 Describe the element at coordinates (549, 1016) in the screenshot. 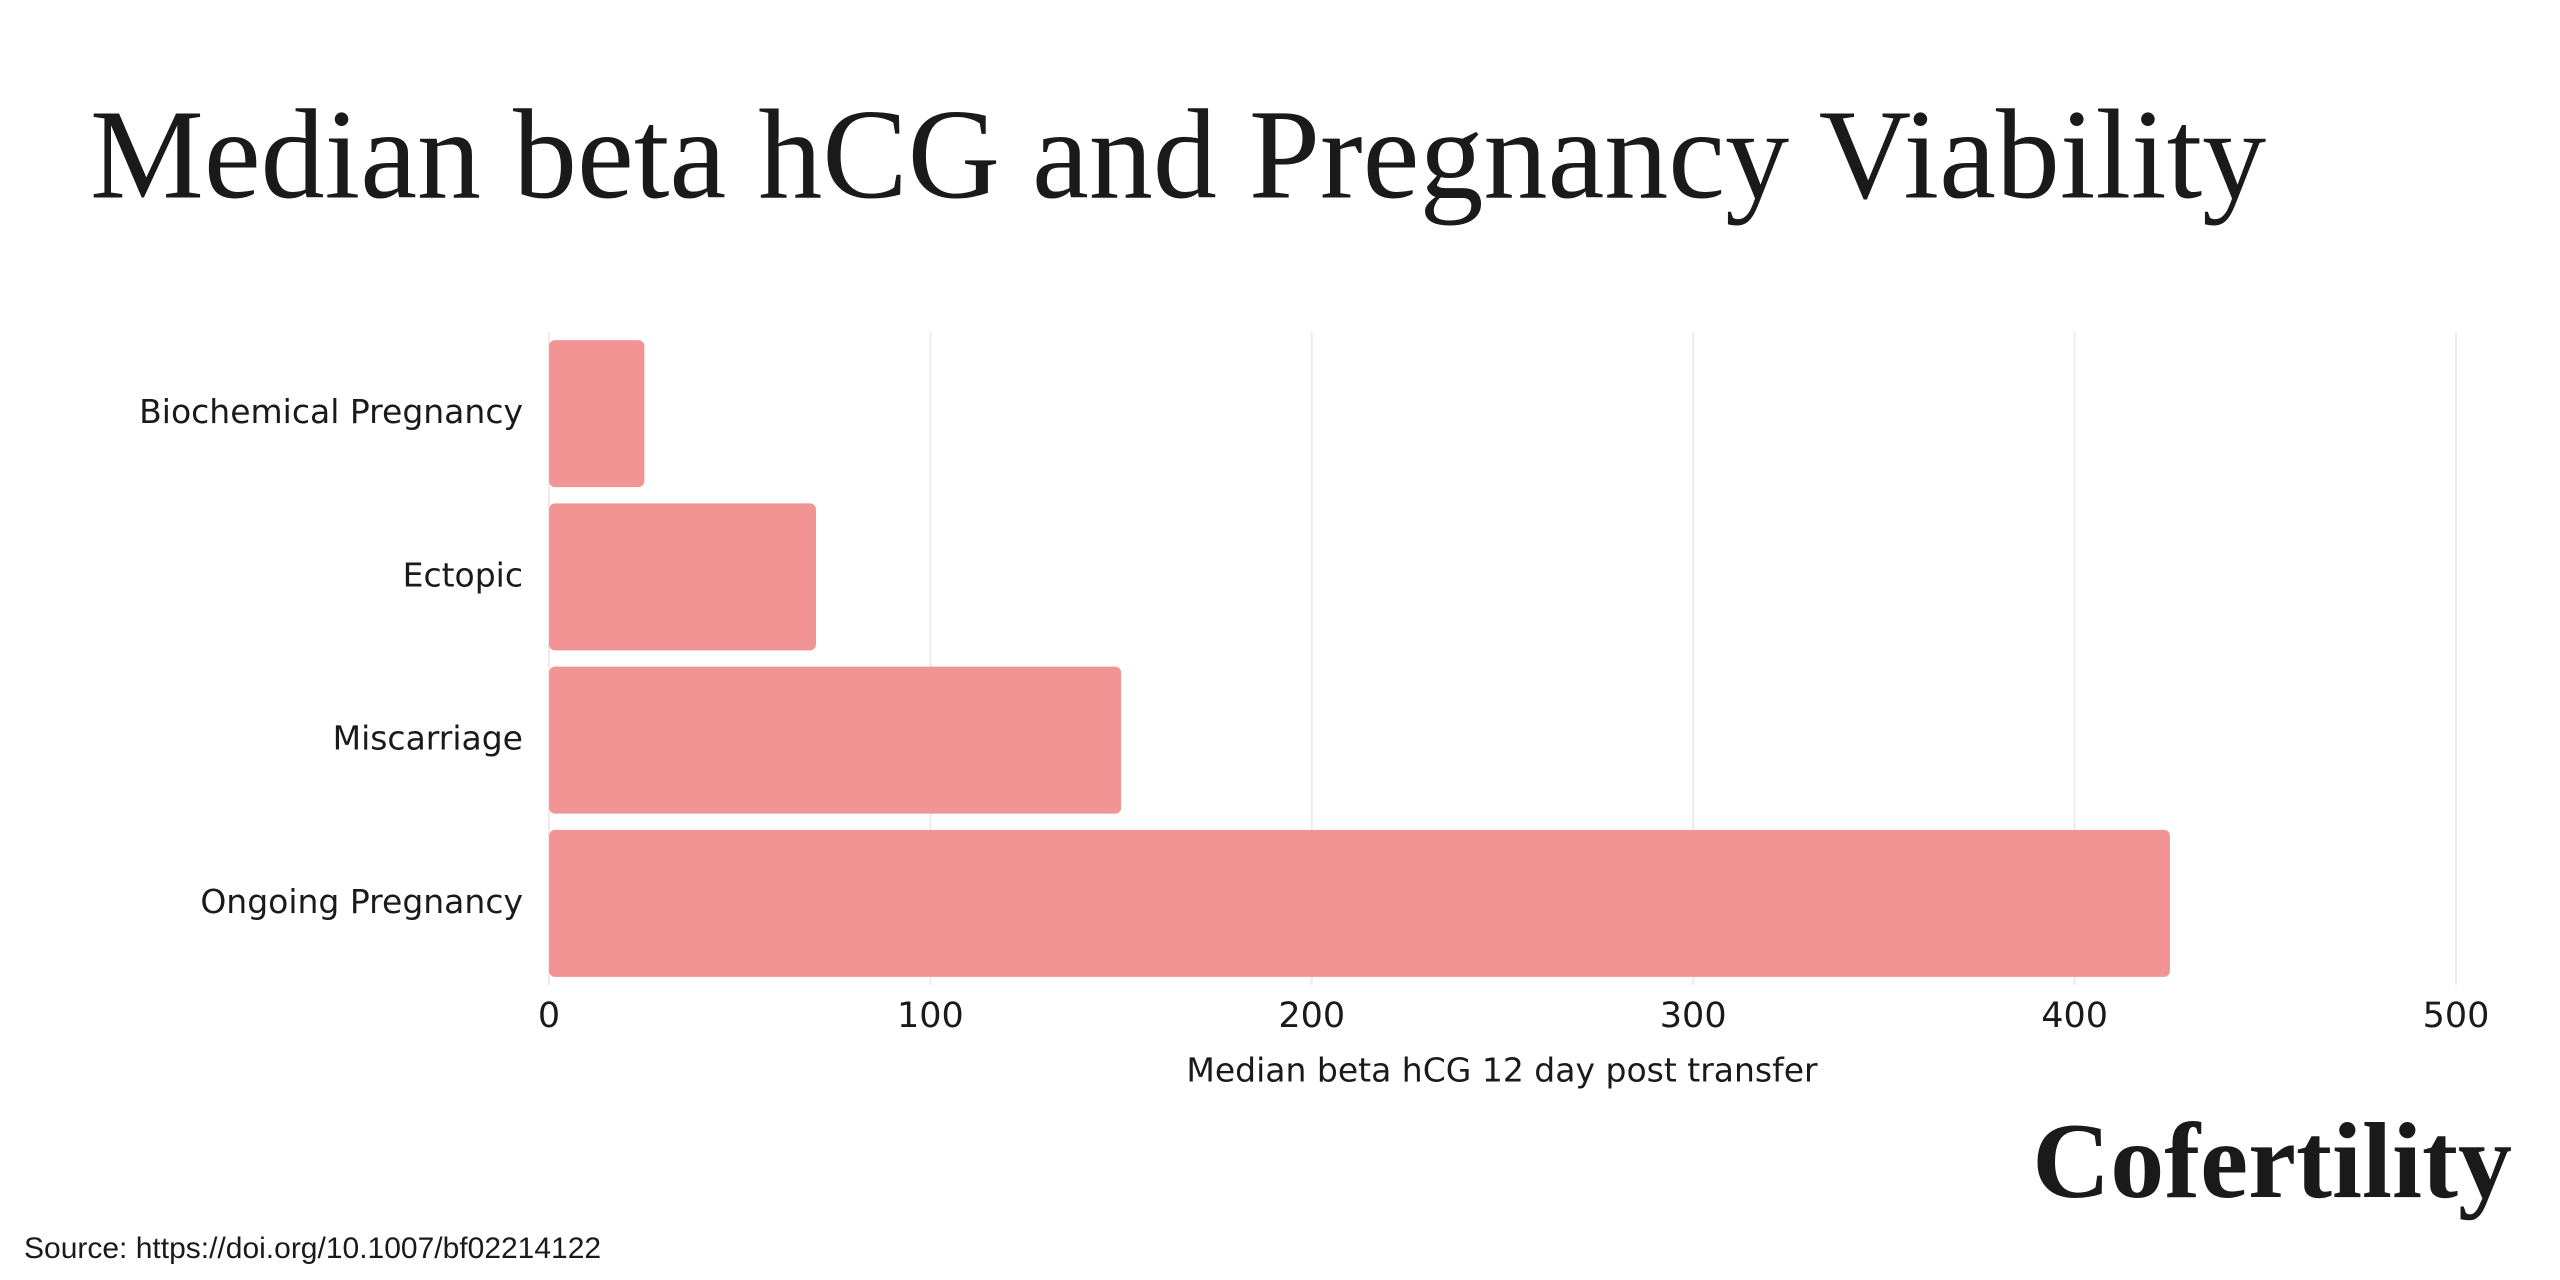

I see `x-tick-label: 0` at that location.